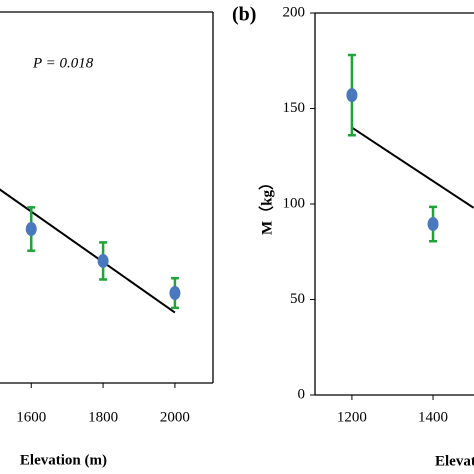 Image resolution: width=474 pixels, height=474 pixels. Describe the element at coordinates (297, 299) in the screenshot. I see `y-tick-label: 50` at that location.